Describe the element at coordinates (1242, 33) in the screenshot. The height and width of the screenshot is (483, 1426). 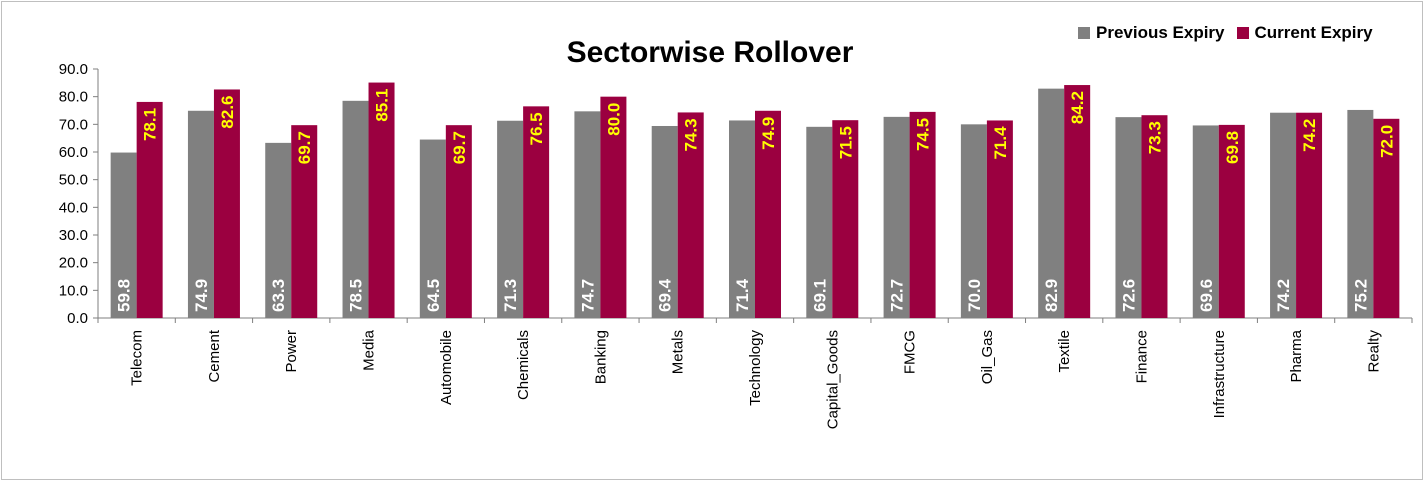
I see `legend-swatch-current` at that location.